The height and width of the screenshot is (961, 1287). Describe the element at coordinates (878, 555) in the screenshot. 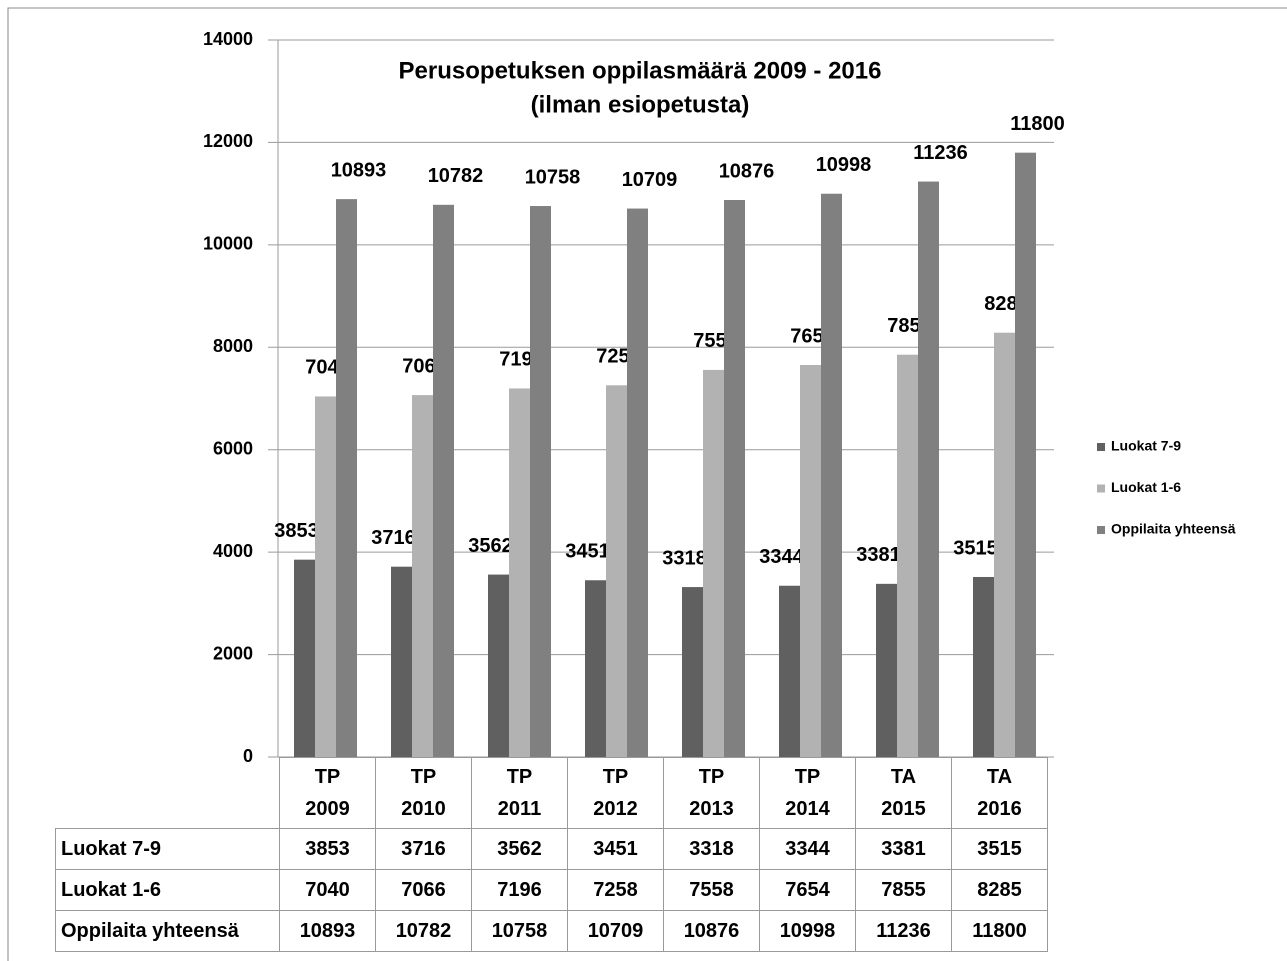

I see `data-label: 3381` at that location.